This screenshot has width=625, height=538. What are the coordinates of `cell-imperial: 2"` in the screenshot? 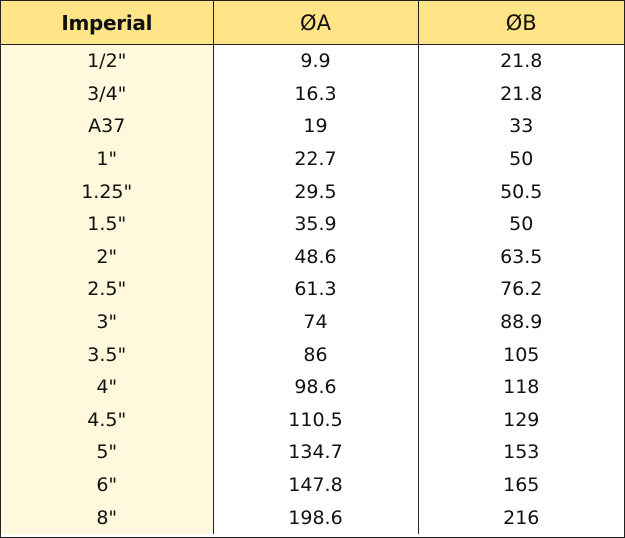 It's located at (107, 257).